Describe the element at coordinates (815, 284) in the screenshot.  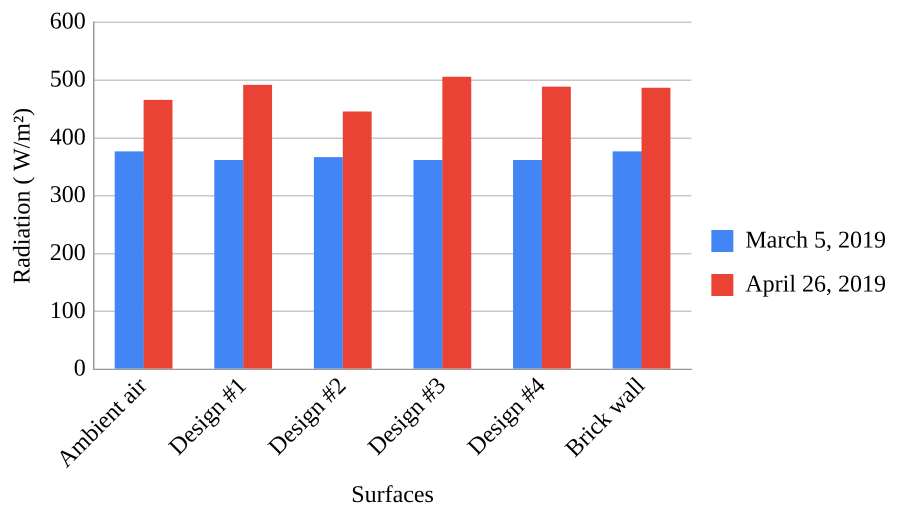
I see `legend-label: April 26, 2019` at that location.